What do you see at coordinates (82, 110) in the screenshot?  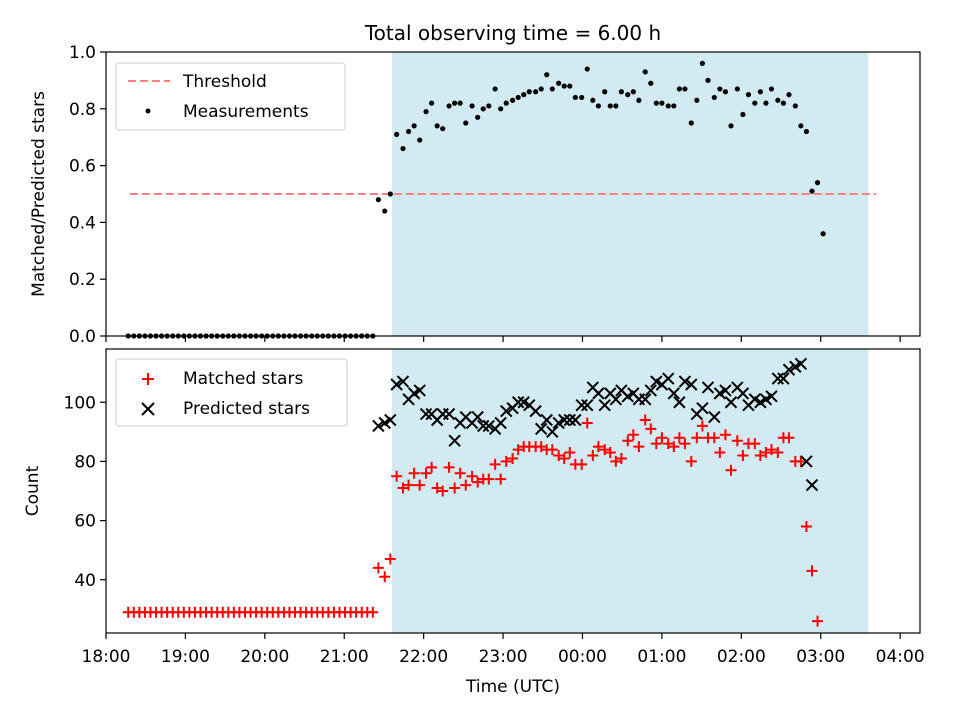 I see `top-y-tick-label: 0.8` at bounding box center [82, 110].